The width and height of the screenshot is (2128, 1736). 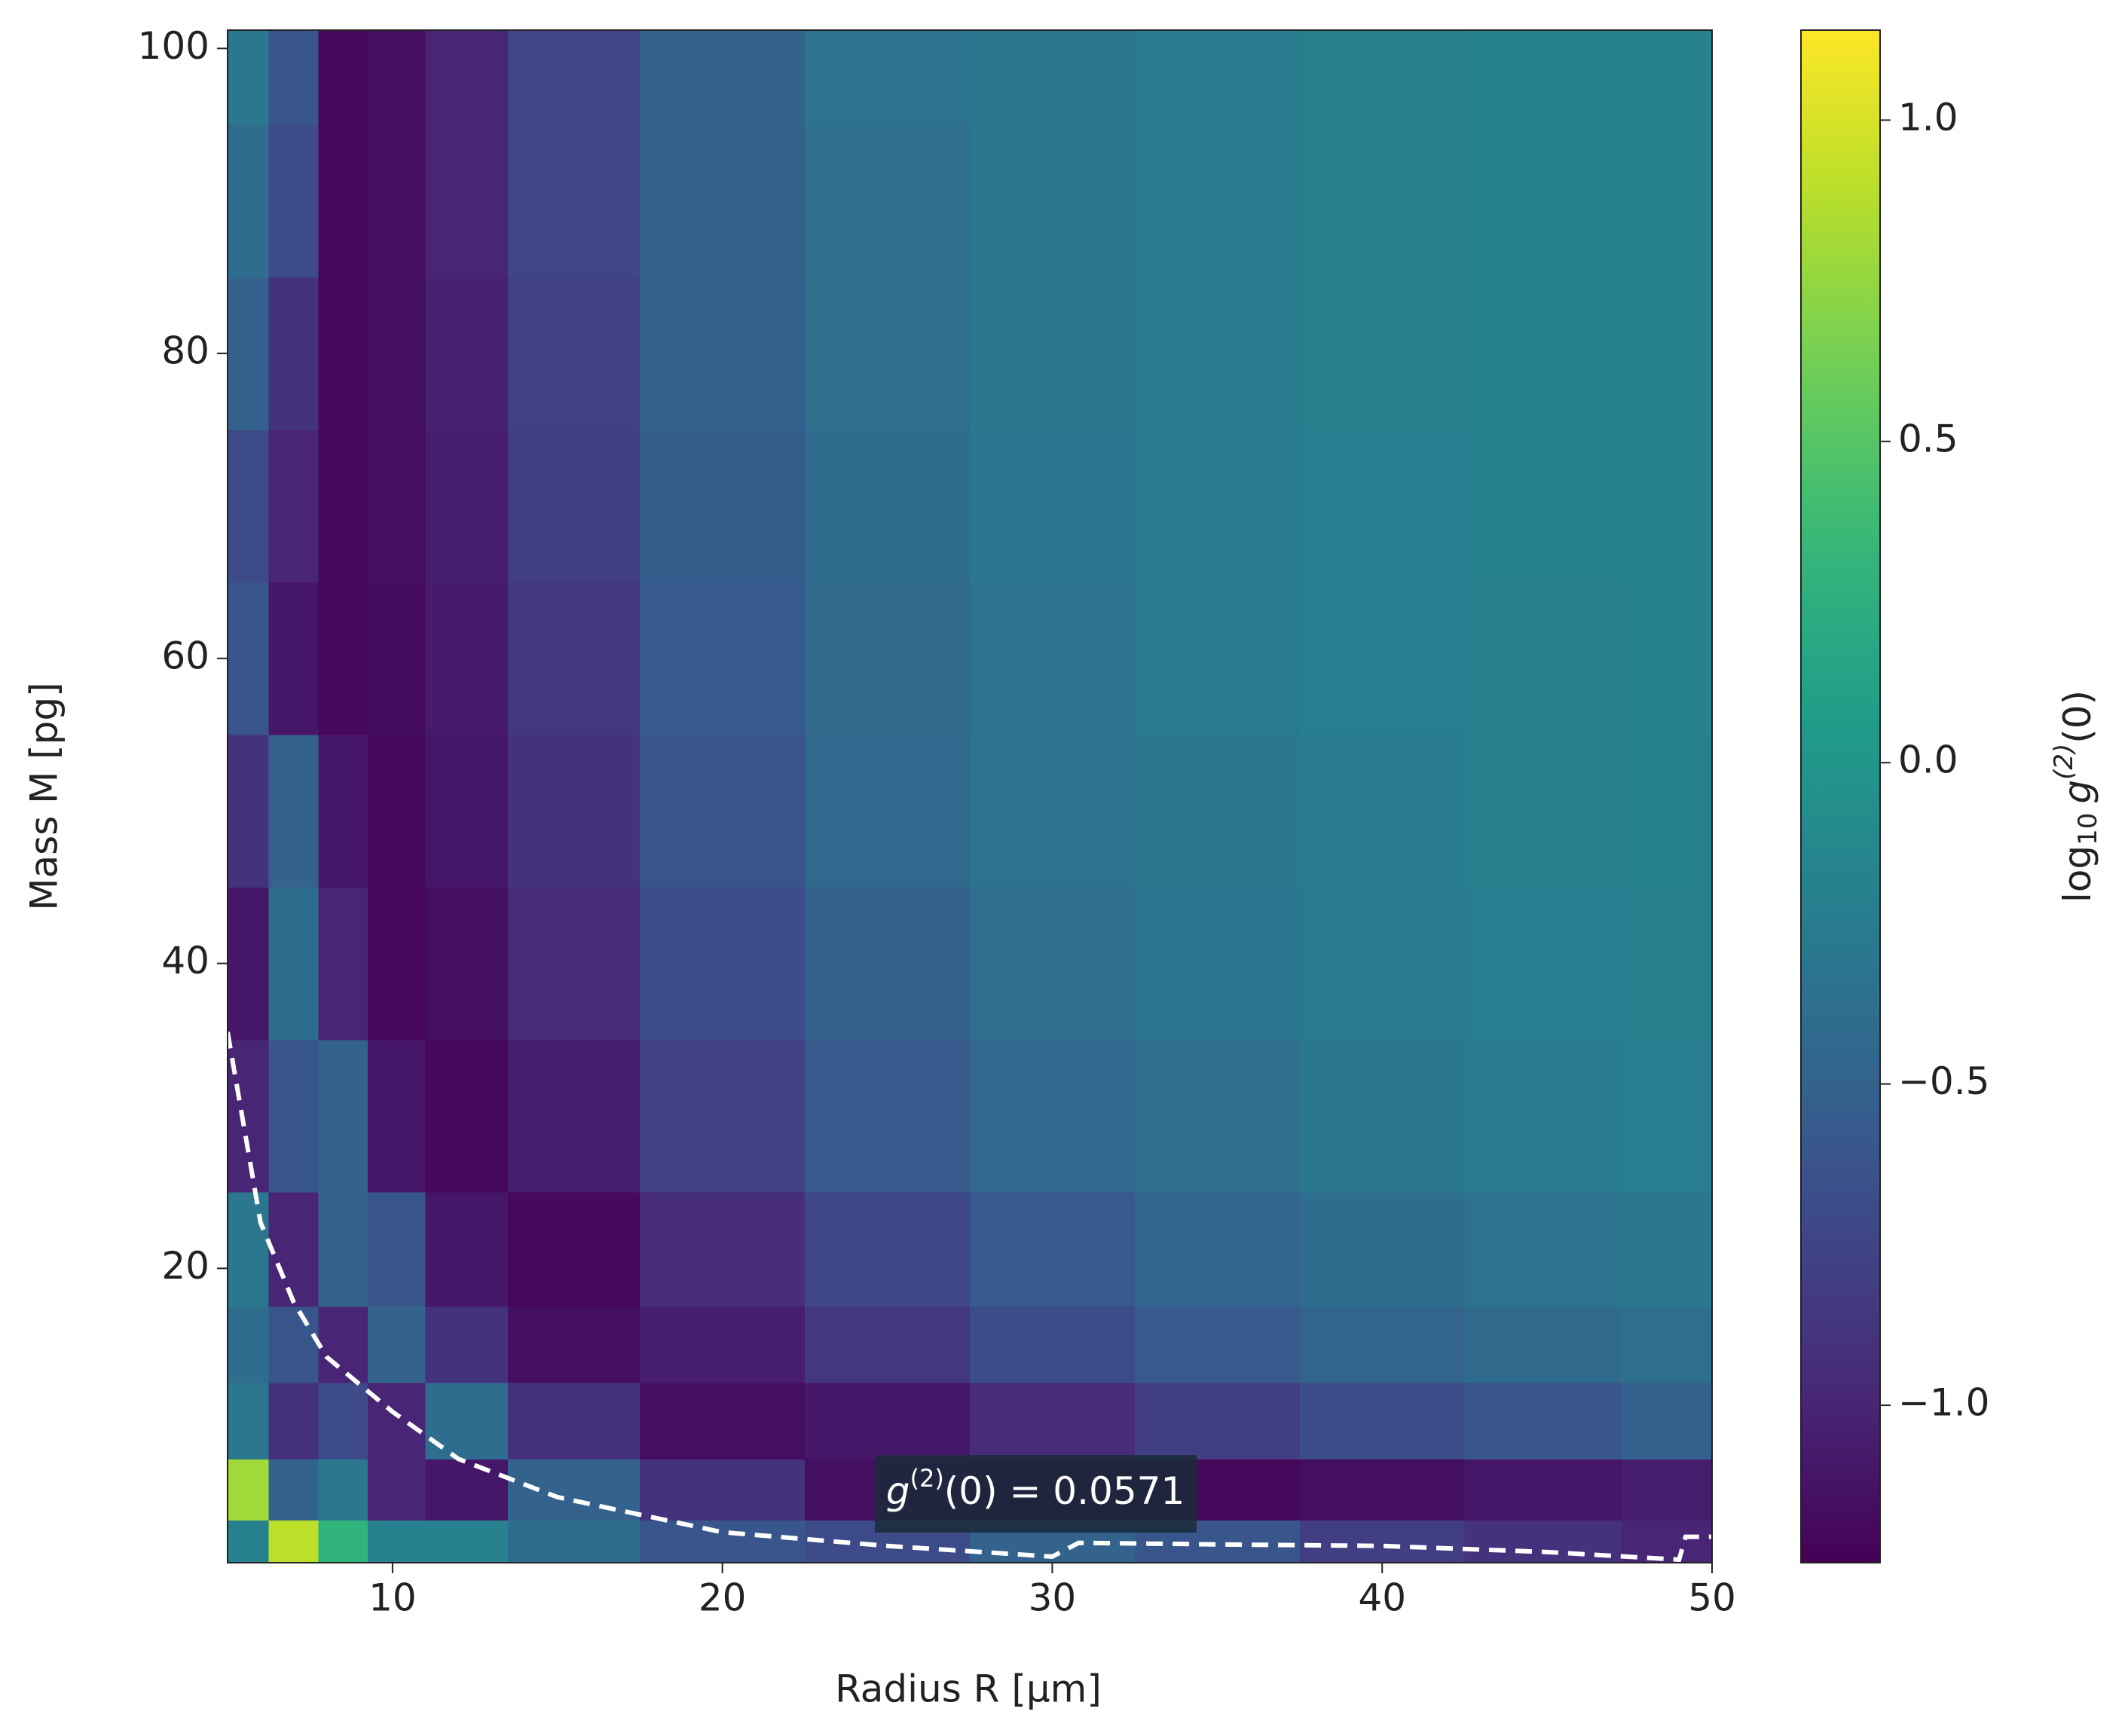 What do you see at coordinates (898, 1491) in the screenshot?
I see `annotation-part: g` at bounding box center [898, 1491].